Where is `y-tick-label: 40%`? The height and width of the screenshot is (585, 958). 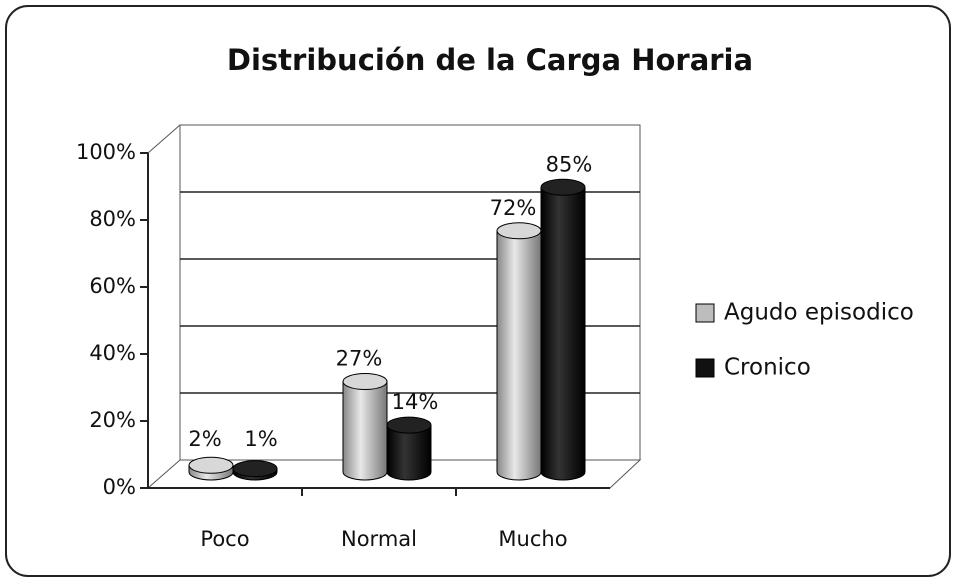 y-tick-label: 40% is located at coordinates (112, 353).